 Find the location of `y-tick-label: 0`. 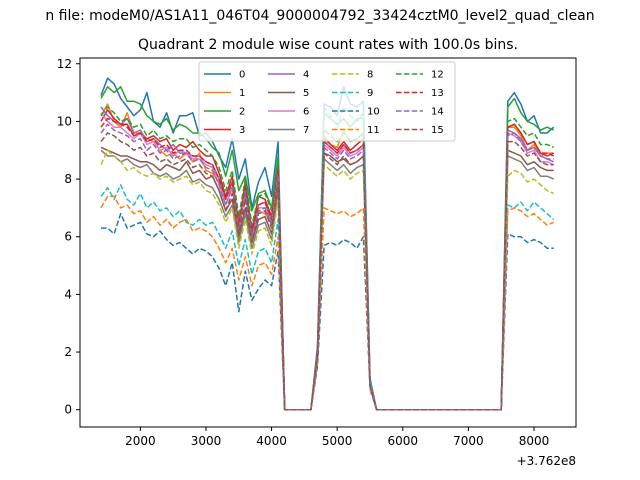

y-tick-label: 0 is located at coordinates (68, 410).